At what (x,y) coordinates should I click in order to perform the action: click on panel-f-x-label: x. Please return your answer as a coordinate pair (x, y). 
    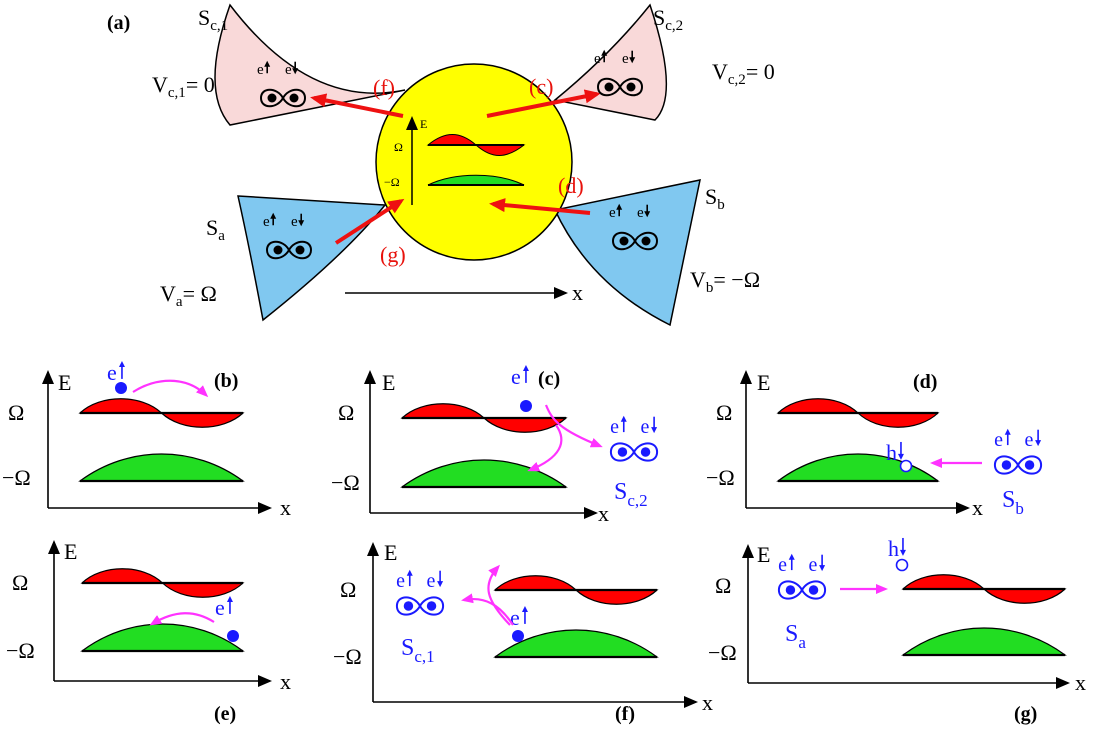
    Looking at the image, I should click on (707, 702).